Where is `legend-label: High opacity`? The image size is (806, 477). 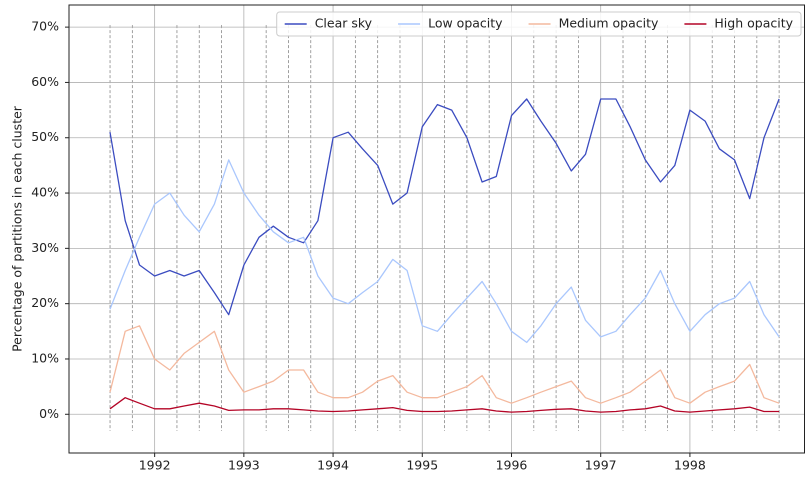
legend-label: High opacity is located at coordinates (753, 23).